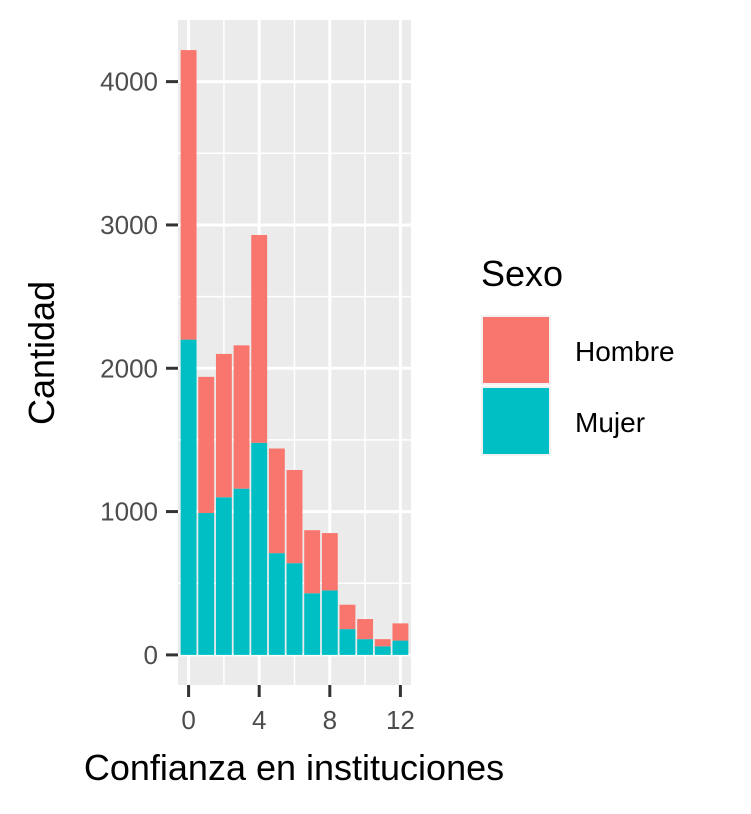 Image resolution: width=751 pixels, height=814 pixels. I want to click on y-axis: 0 1000 2000 3000 4000, so click(139, 368).